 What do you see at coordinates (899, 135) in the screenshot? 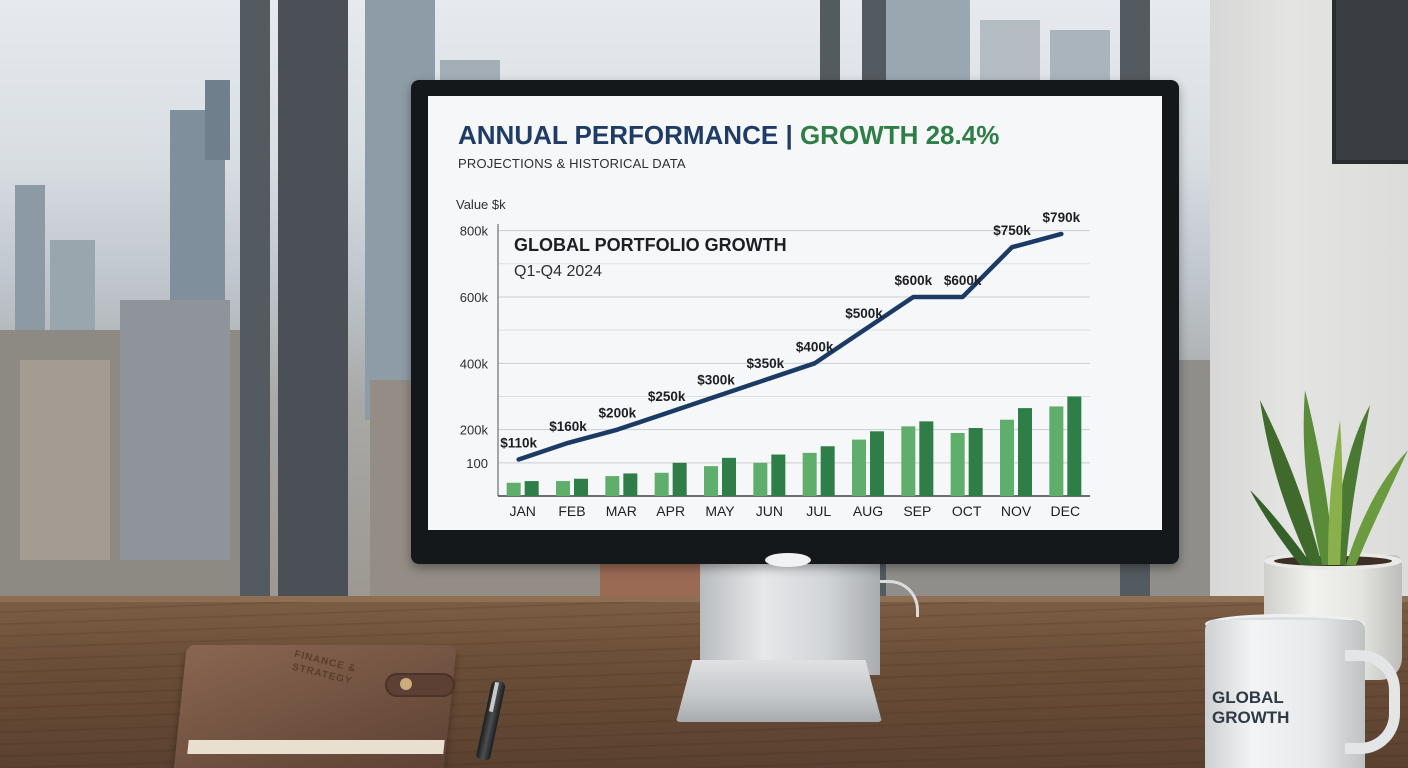
I see `title-growth: GROWTH 28.4%` at bounding box center [899, 135].